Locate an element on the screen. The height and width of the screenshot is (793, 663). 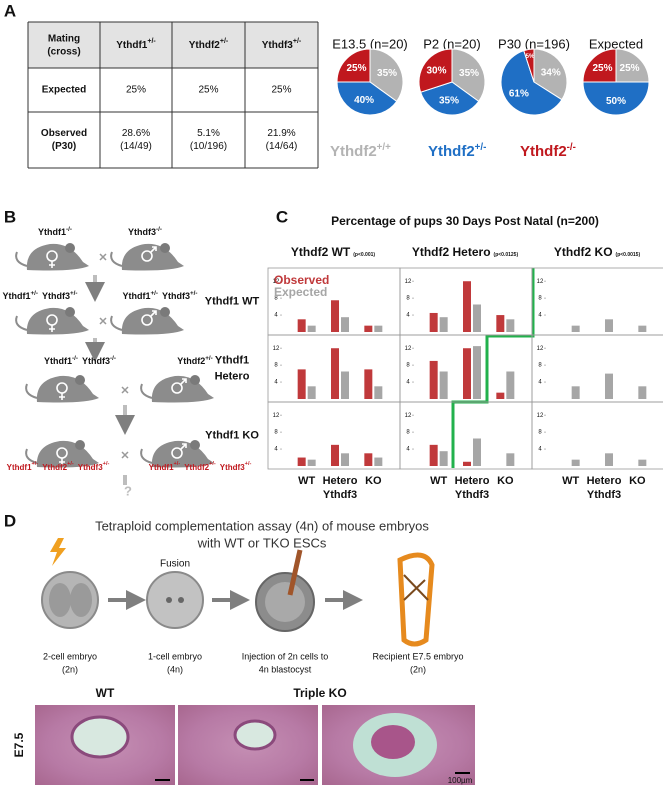
e75-embryo-icon is located at coordinates (416, 599).